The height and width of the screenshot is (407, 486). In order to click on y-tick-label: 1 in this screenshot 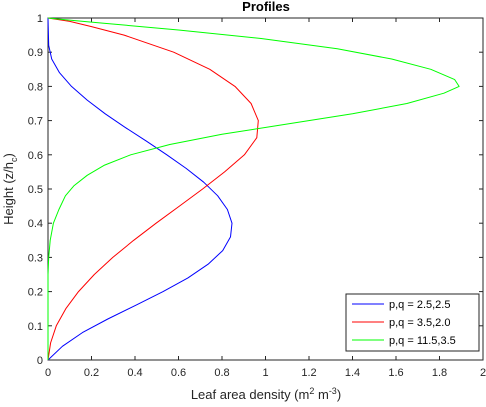, I will do `click(40, 19)`.